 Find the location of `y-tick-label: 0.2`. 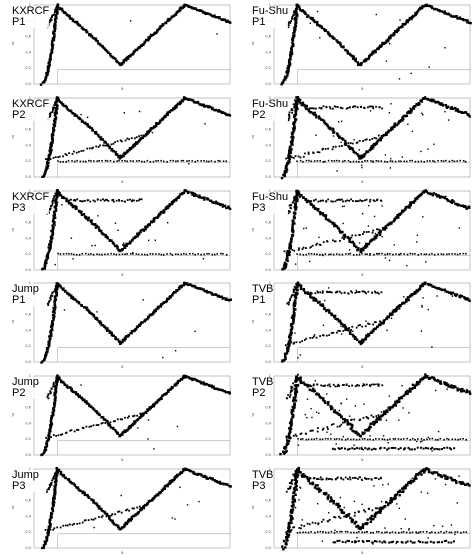

y-tick-label: 0.2 is located at coordinates (268, 254).